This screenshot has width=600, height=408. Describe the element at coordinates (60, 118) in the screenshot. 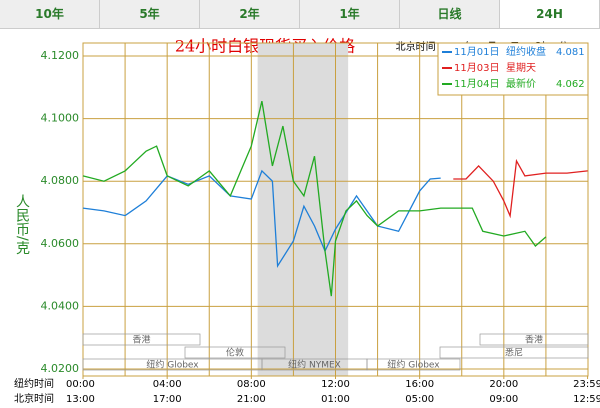

I see `y-tick-label: 4.1000` at that location.